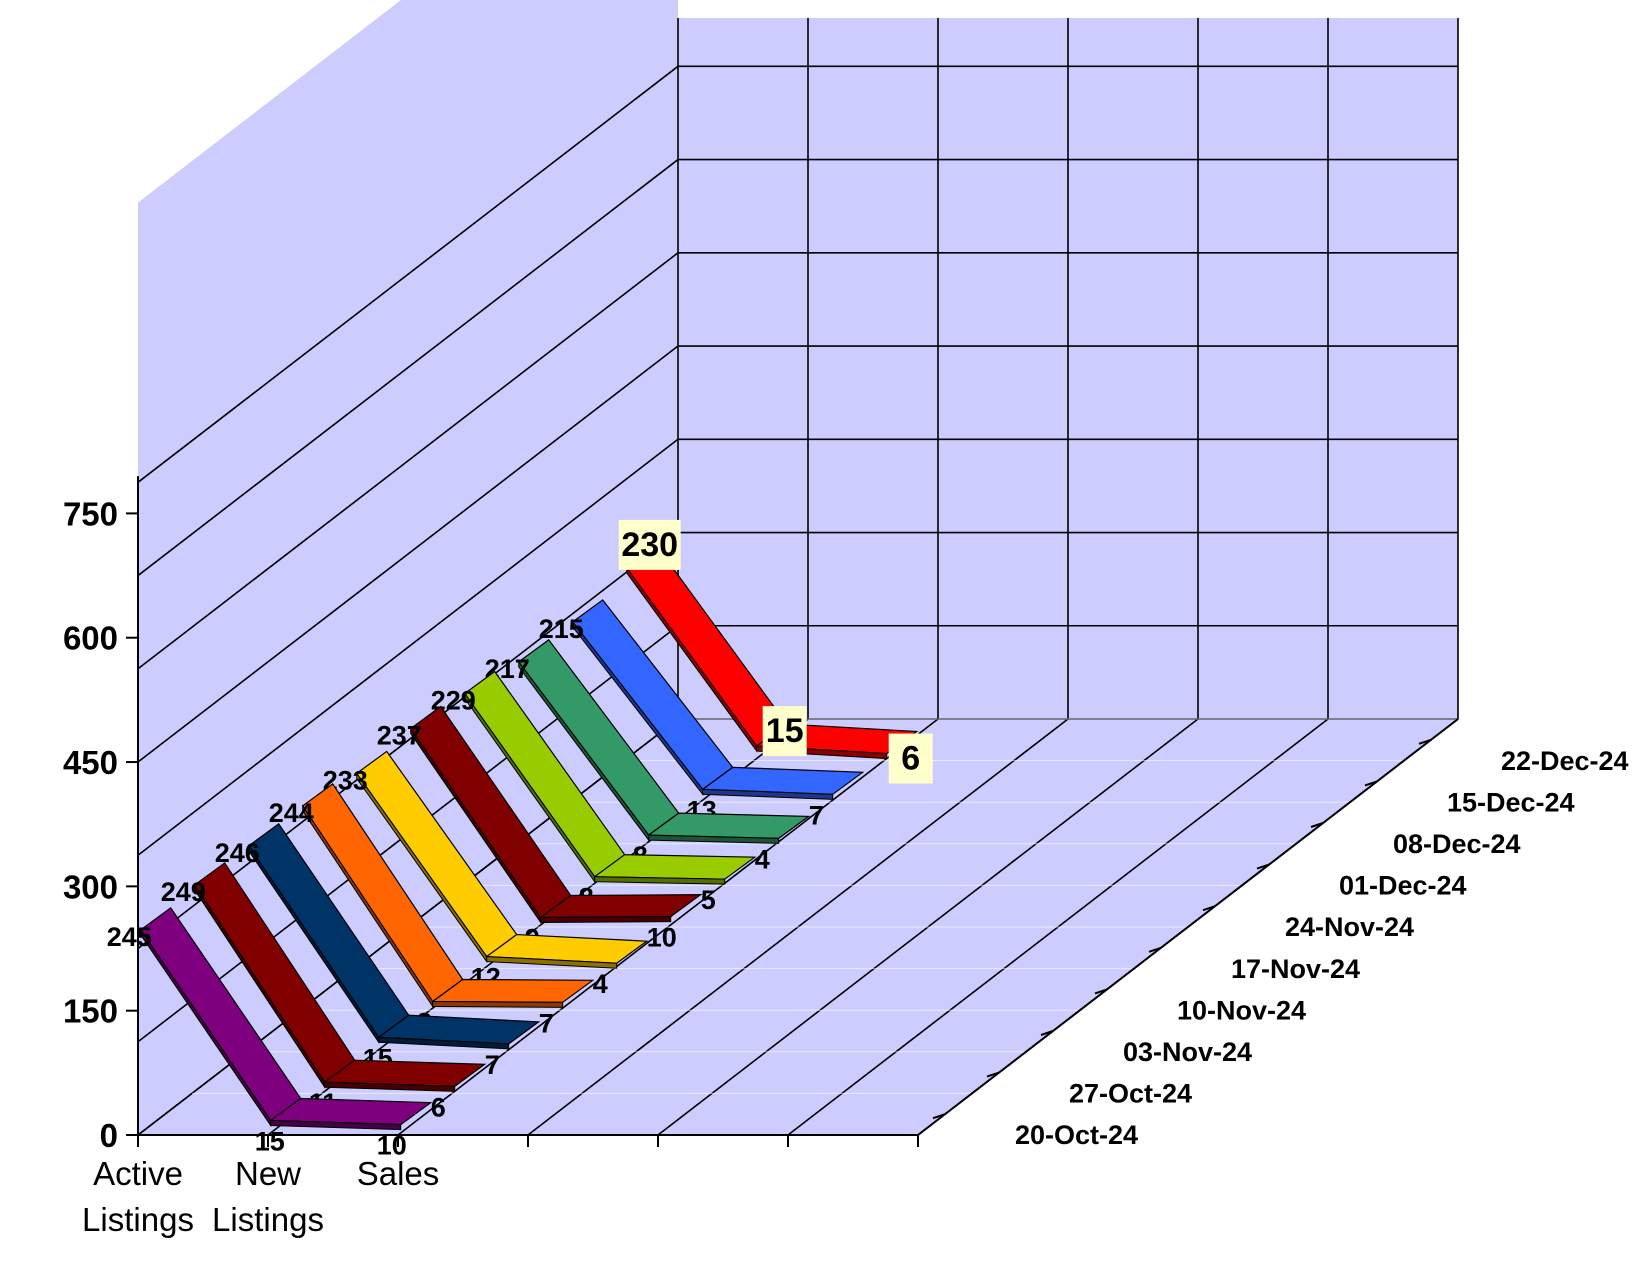  I want to click on y-tick-label: 450, so click(90, 762).